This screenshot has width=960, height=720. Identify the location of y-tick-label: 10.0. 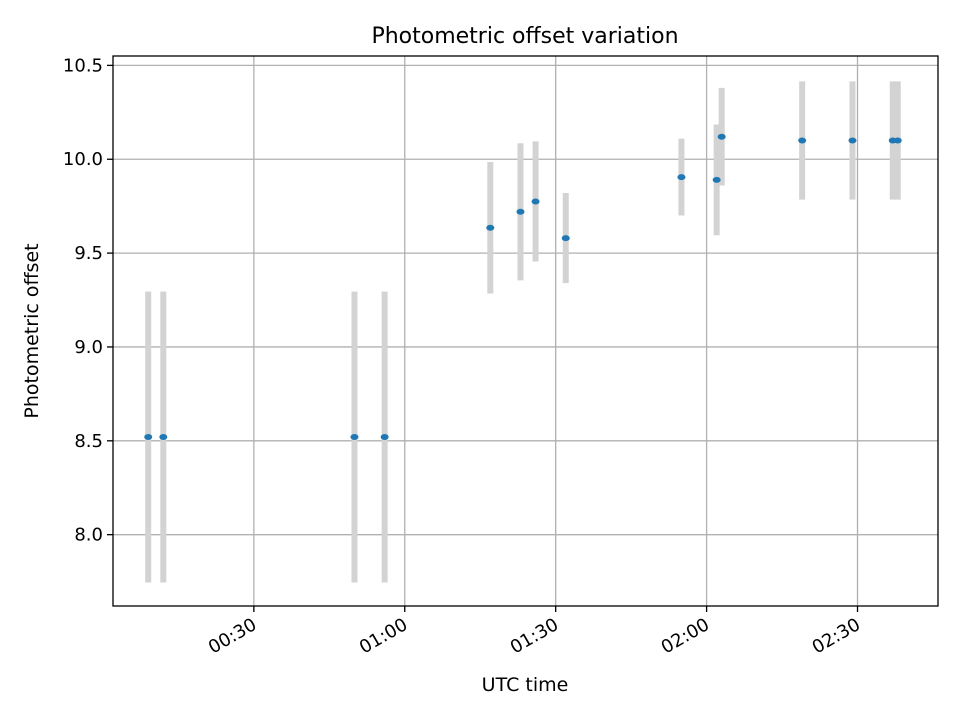
(83, 159).